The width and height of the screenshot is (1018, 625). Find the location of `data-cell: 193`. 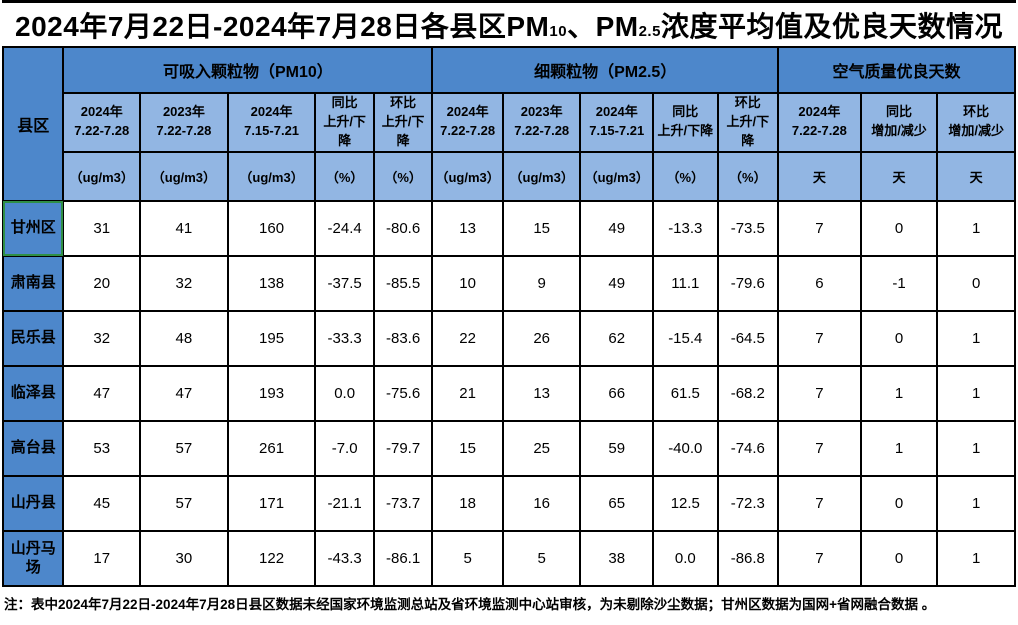

data-cell: 193 is located at coordinates (271, 393).